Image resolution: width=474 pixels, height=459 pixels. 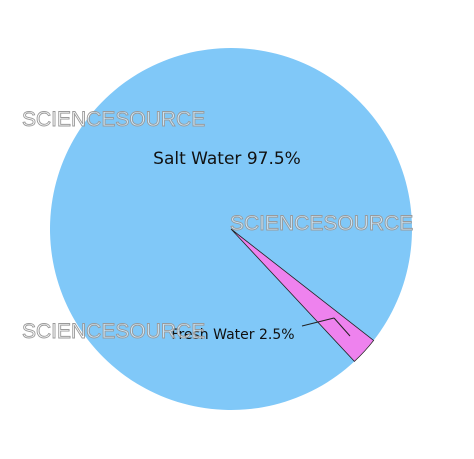 What do you see at coordinates (277, 335) in the screenshot?
I see `value-label: 2.5%` at bounding box center [277, 335].